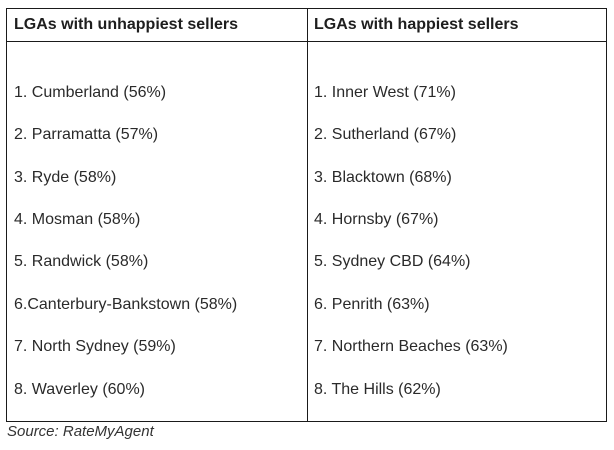 The image size is (614, 450). Describe the element at coordinates (65, 177) in the screenshot. I see `list-item: 3. Ryde (58%)` at that location.